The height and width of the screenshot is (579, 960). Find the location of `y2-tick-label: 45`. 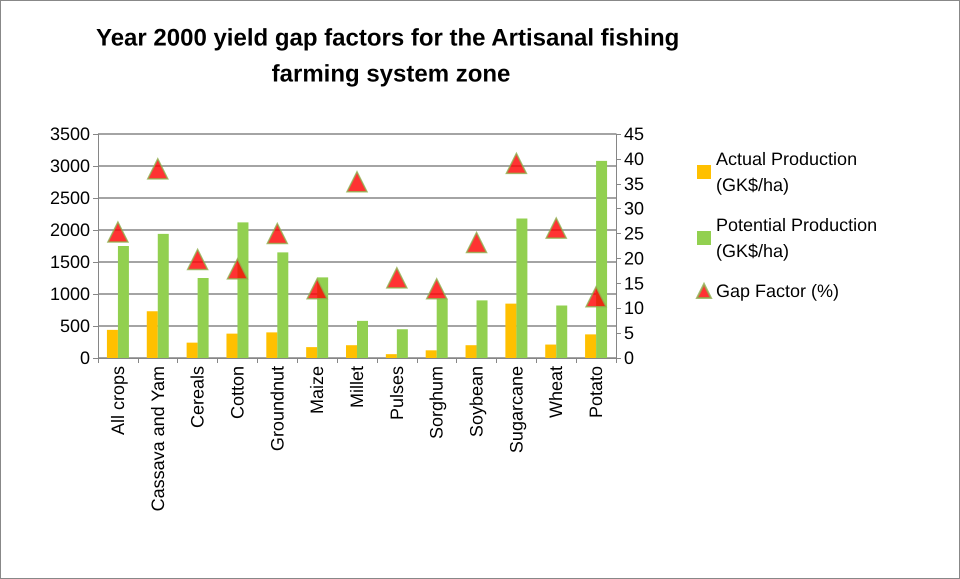

y2-tick-label: 45 is located at coordinates (634, 134).